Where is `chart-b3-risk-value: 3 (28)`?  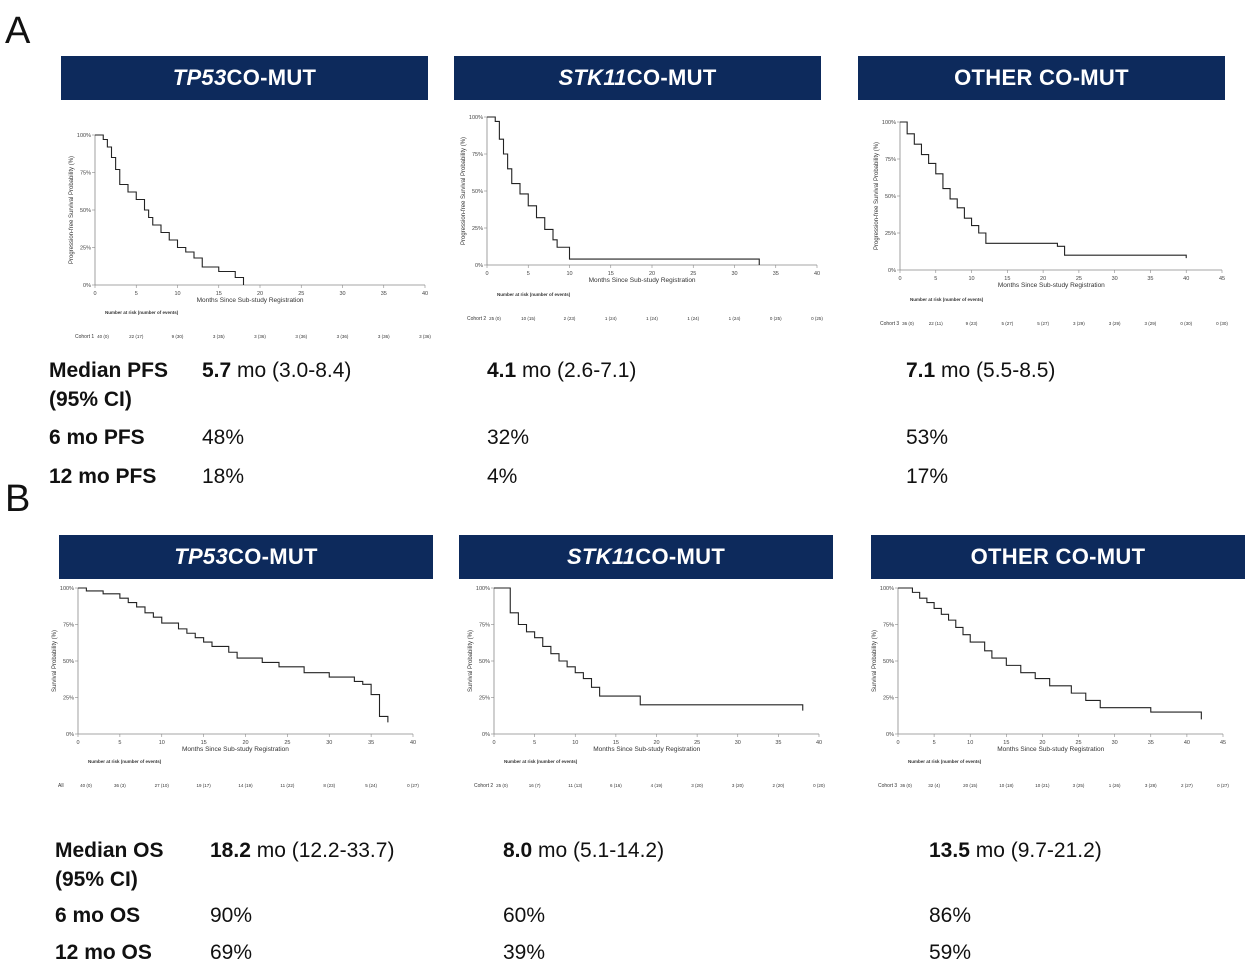 chart-b3-risk-value: 3 (28) is located at coordinates (1151, 785).